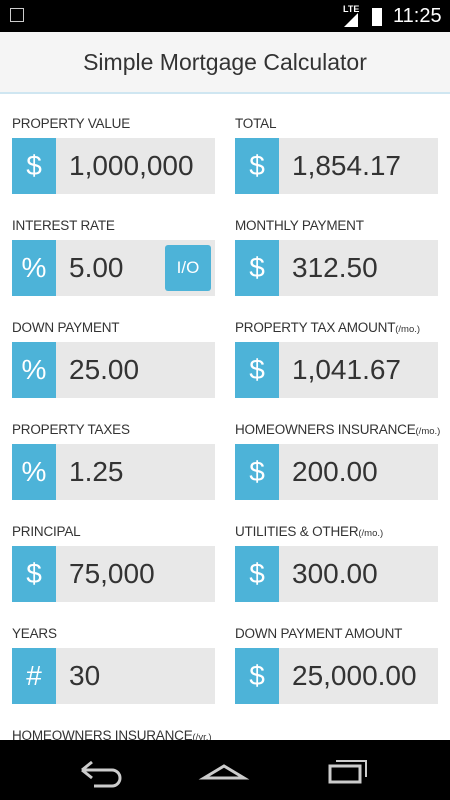  I want to click on field-label: HOMEOWNERS INSURANCE(/yr.), so click(112, 735).